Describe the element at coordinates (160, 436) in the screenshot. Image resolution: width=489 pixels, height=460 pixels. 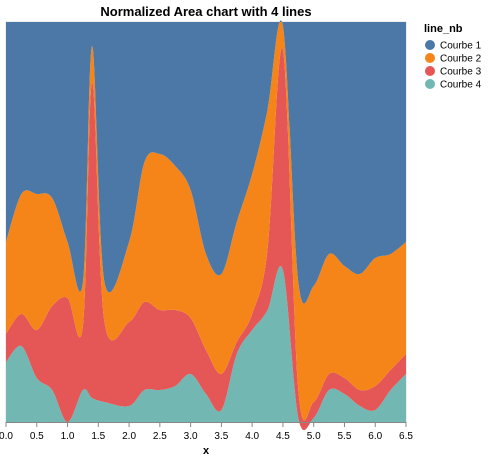
I see `x-tick-label: 2.5` at that location.